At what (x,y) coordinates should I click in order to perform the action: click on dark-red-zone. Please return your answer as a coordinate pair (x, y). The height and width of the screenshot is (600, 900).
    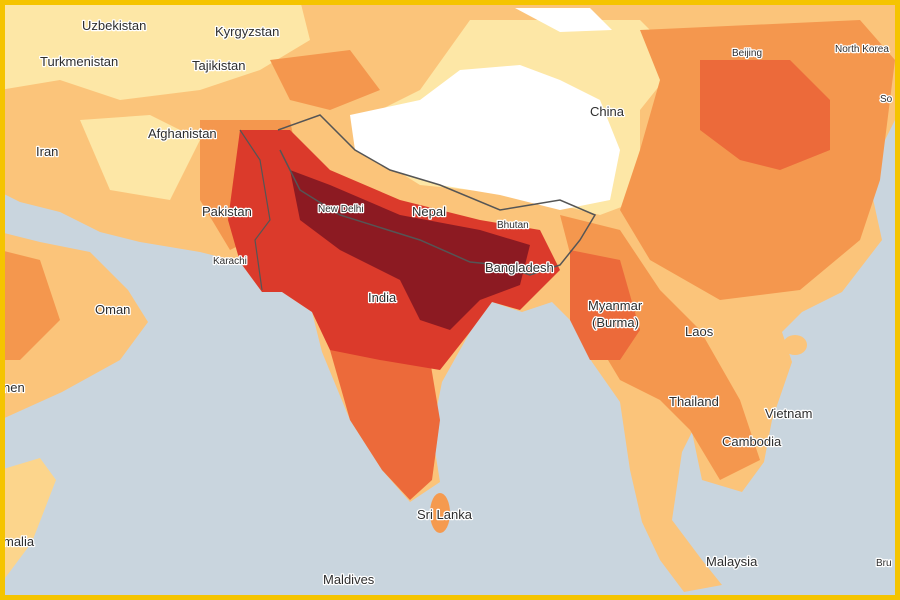
    Looking at the image, I should click on (410, 250).